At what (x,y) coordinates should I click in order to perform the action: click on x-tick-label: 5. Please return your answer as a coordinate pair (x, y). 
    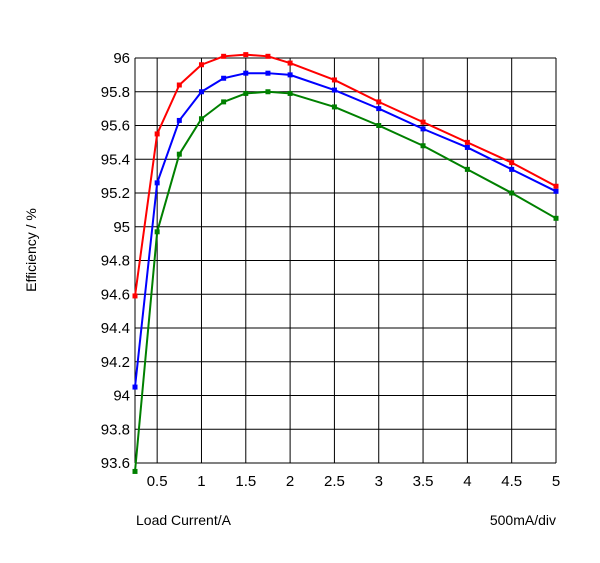
    Looking at the image, I should click on (556, 481).